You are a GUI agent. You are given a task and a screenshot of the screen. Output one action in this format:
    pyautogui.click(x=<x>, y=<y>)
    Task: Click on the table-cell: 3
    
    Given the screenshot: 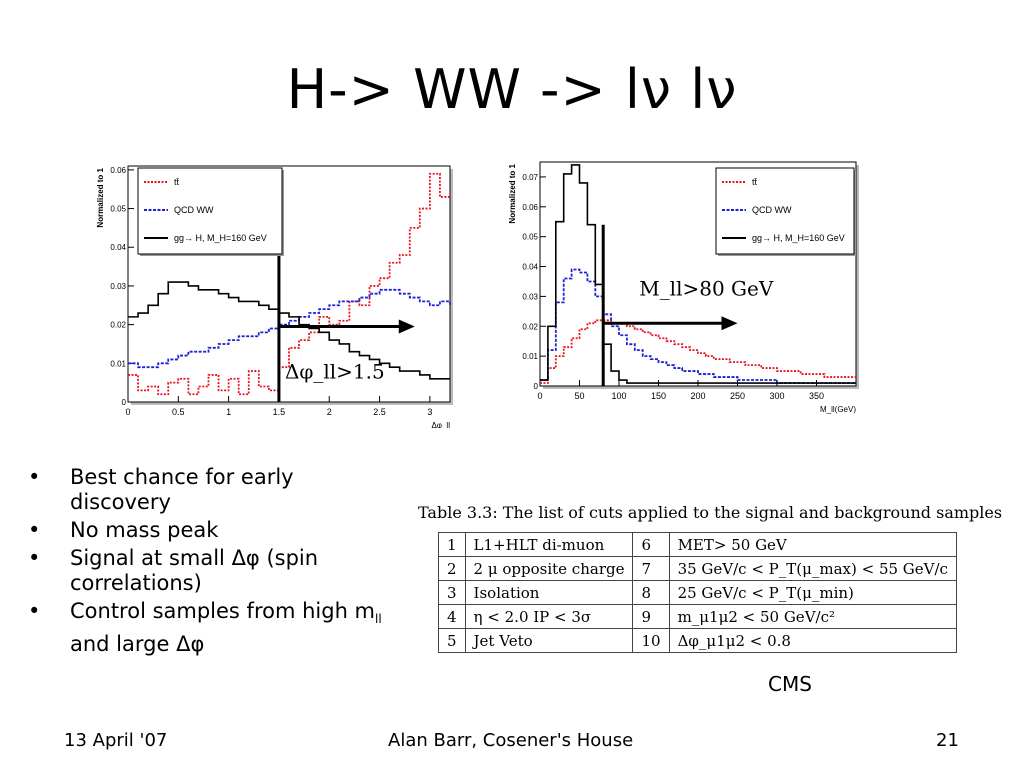 What is the action you would take?
    pyautogui.click(x=452, y=592)
    